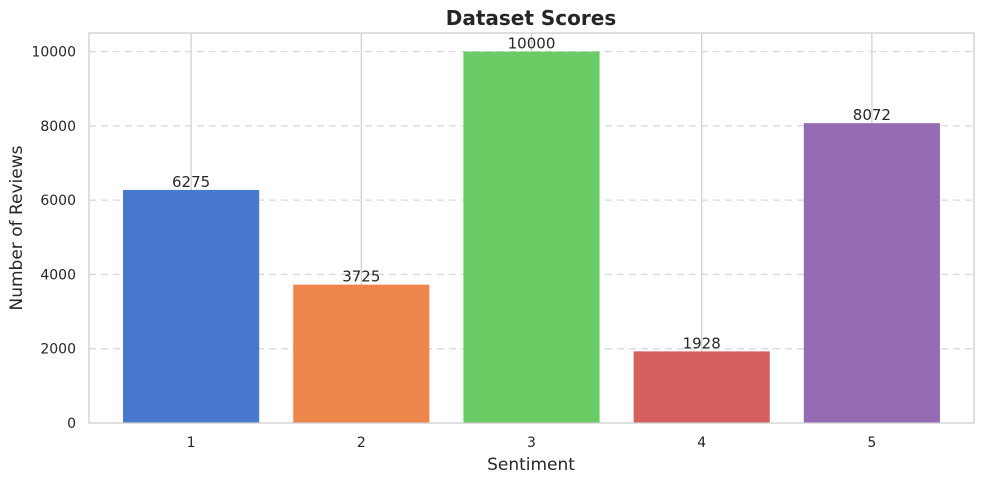 This screenshot has height=484, width=984. I want to click on bar-value-label: 6275, so click(191, 182).